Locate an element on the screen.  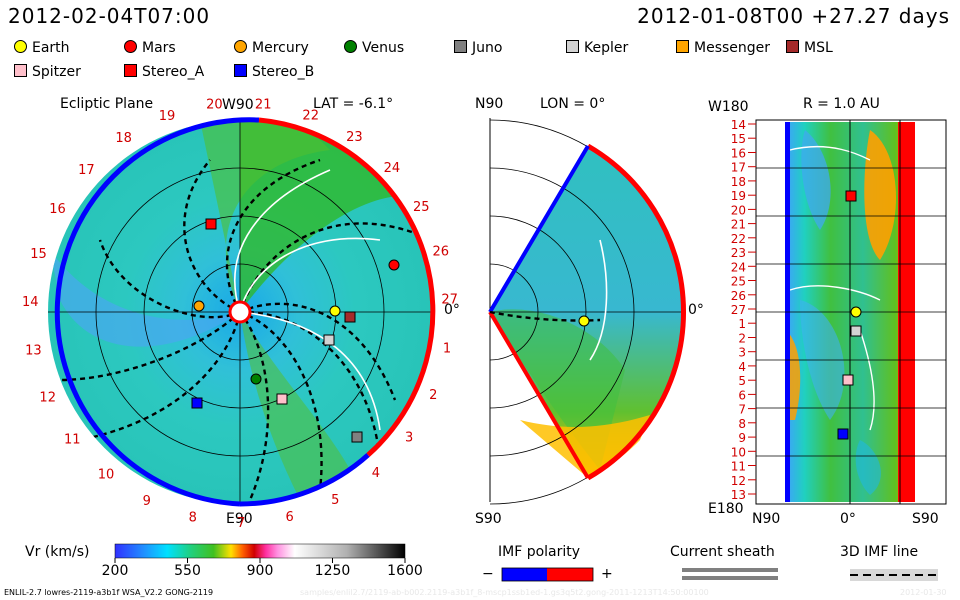
panel3-y-label-20: 20 is located at coordinates (738, 210).